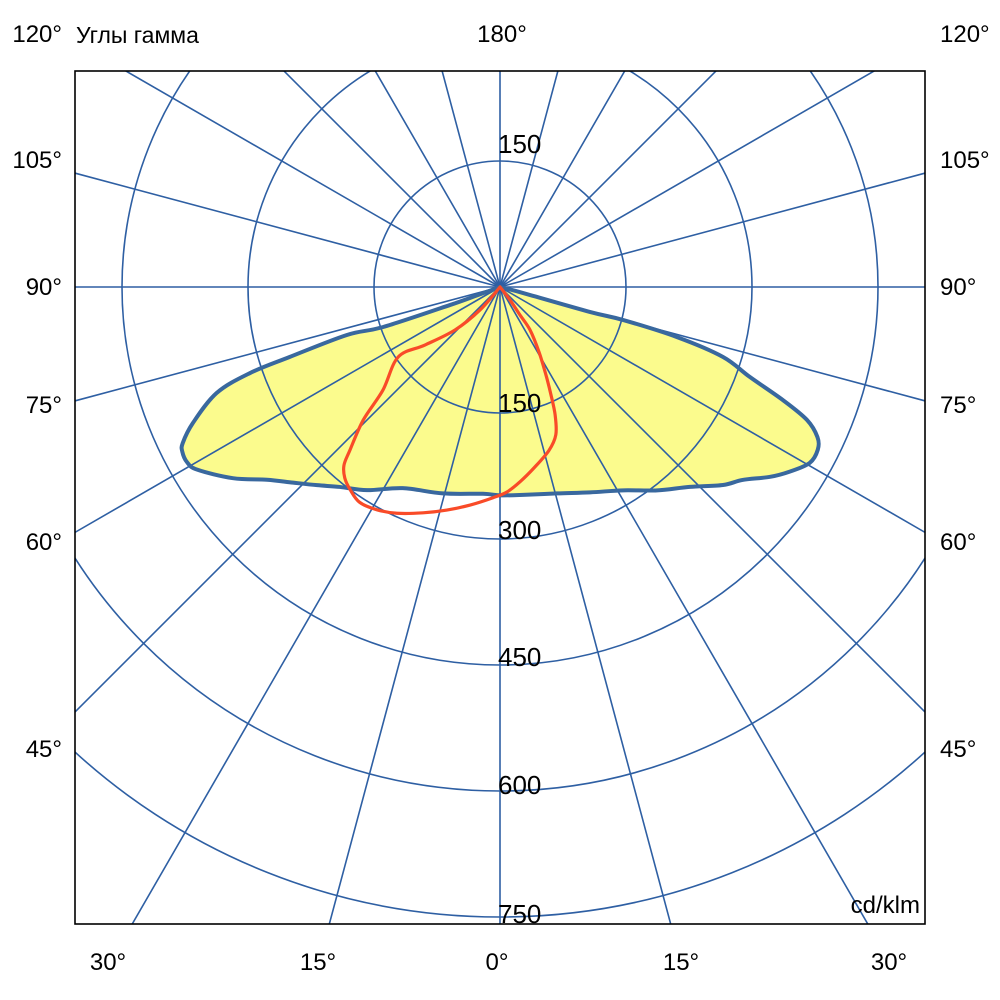  What do you see at coordinates (958, 405) in the screenshot?
I see `gamma-label-right-75: 75°` at bounding box center [958, 405].